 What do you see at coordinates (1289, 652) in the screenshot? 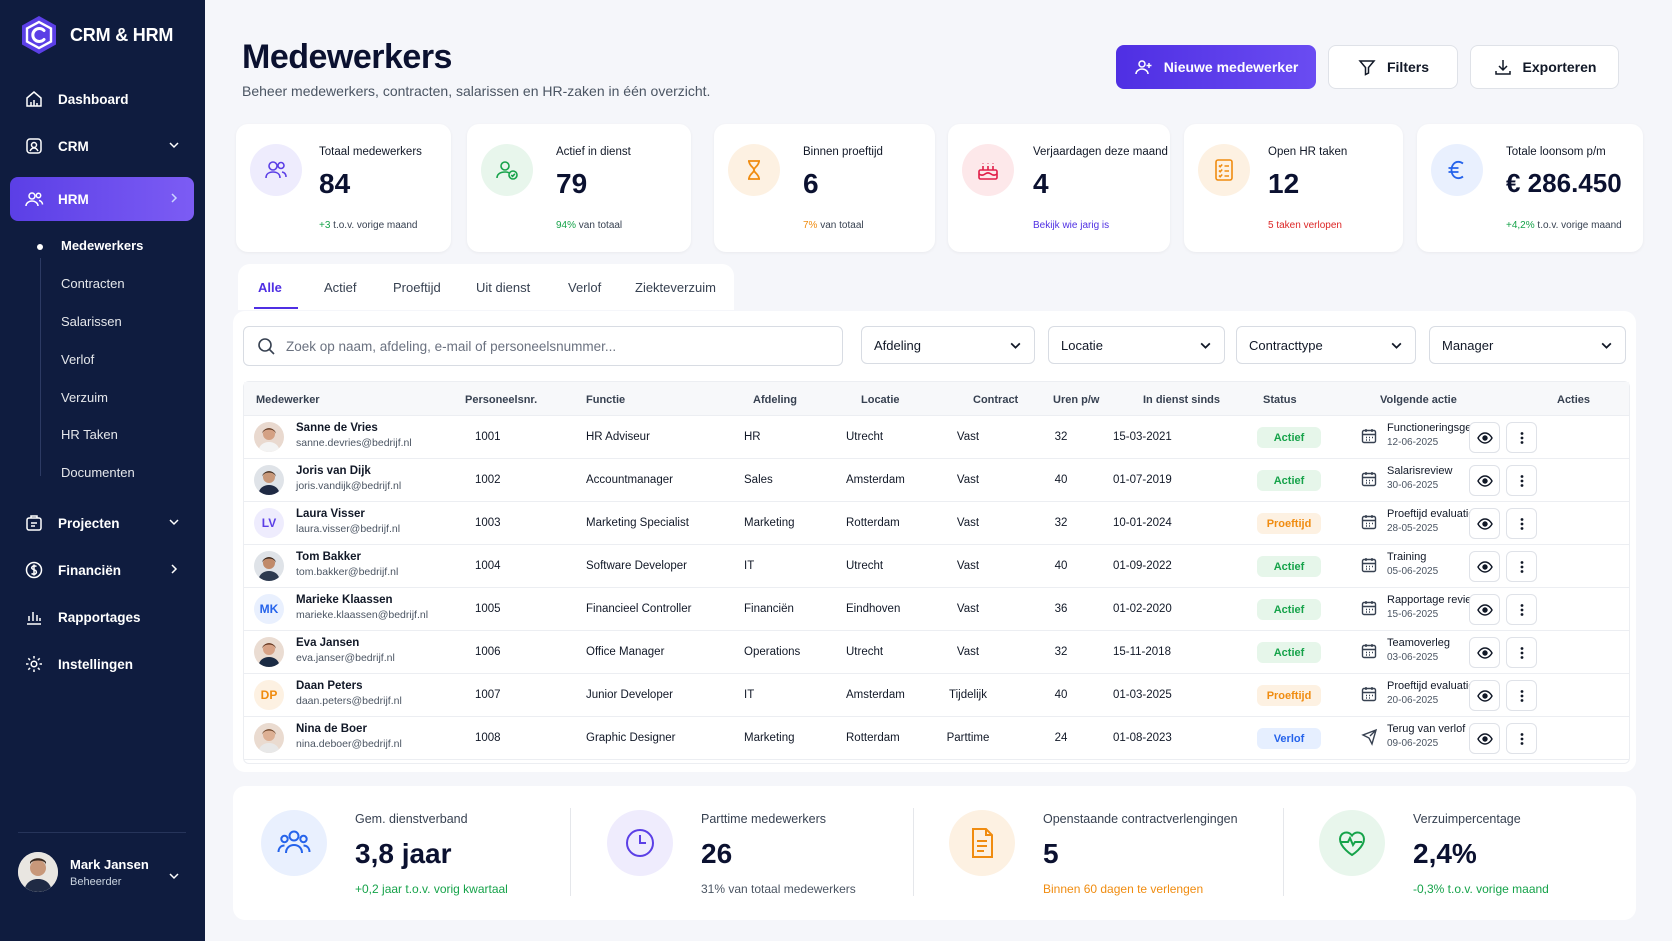
I see `status-badge: Actief` at bounding box center [1289, 652].